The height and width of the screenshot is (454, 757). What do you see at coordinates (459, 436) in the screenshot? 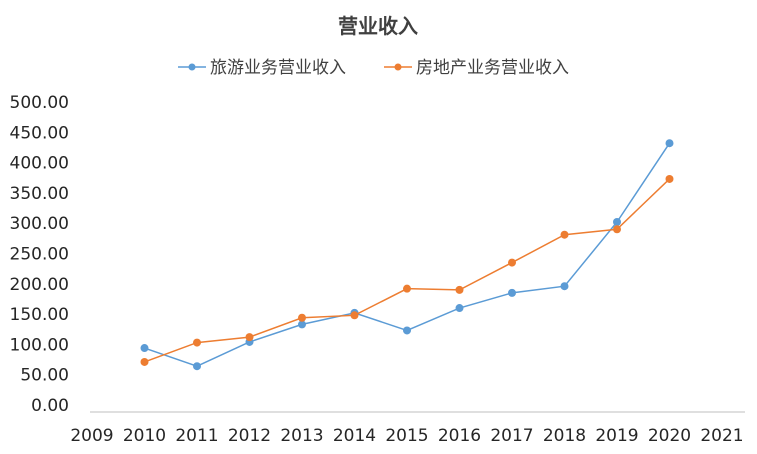
I see `x-tick-label: 2016` at bounding box center [459, 436].